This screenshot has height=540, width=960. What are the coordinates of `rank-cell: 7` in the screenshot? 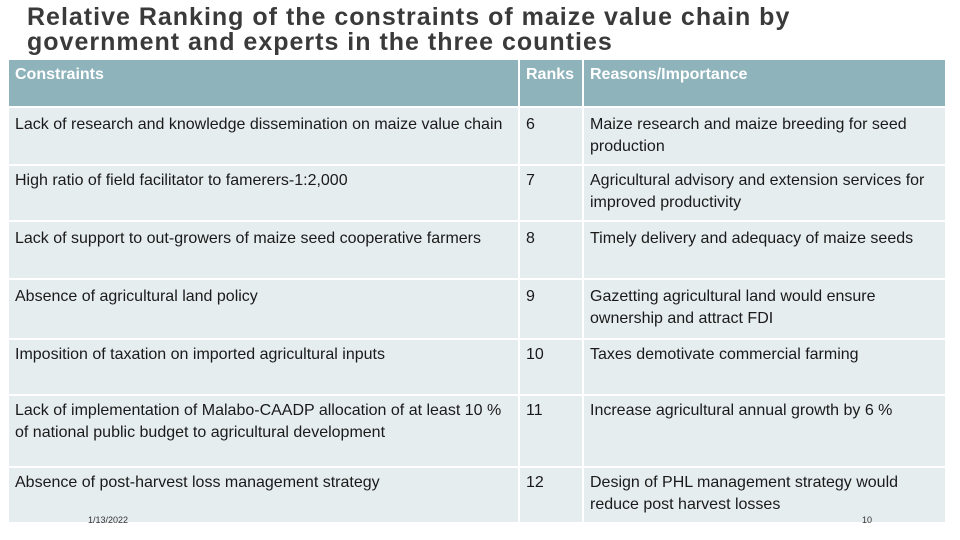 It's located at (551, 193).